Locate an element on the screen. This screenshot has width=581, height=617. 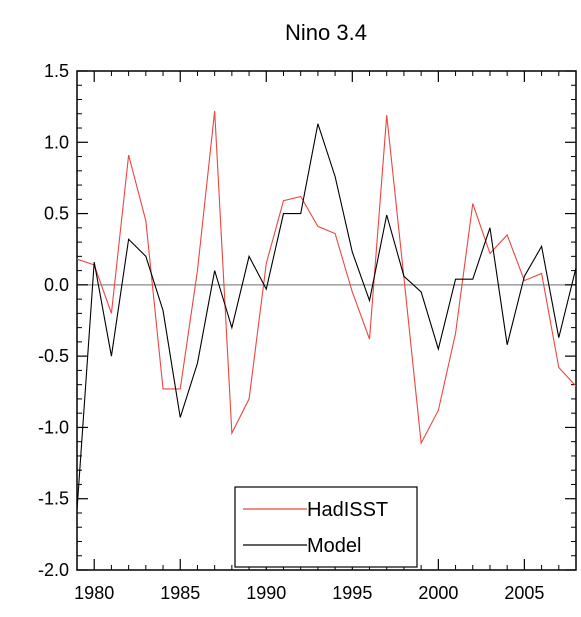
y-tick-label: 0.5 is located at coordinates (56, 214).